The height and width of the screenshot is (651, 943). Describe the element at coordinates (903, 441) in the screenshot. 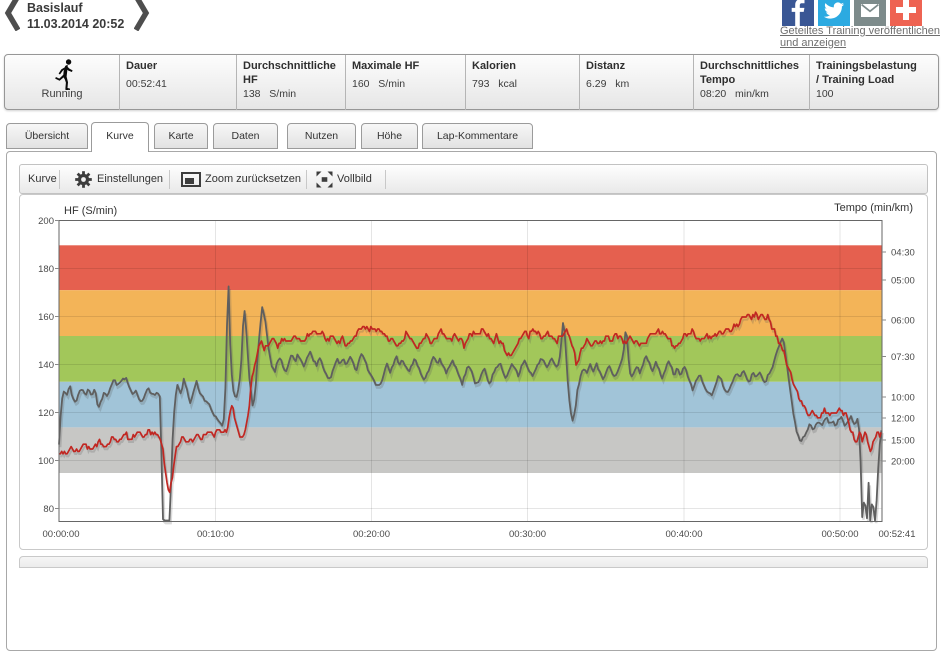

I see `svg-text: 15:00` at that location.